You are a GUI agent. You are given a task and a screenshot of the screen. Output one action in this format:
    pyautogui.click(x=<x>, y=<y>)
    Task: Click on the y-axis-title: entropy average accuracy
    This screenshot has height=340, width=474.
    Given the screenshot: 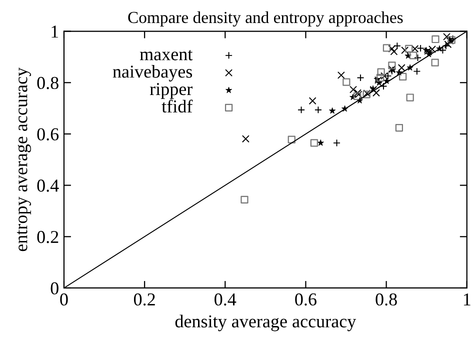 What is the action you would take?
    pyautogui.click(x=24, y=159)
    